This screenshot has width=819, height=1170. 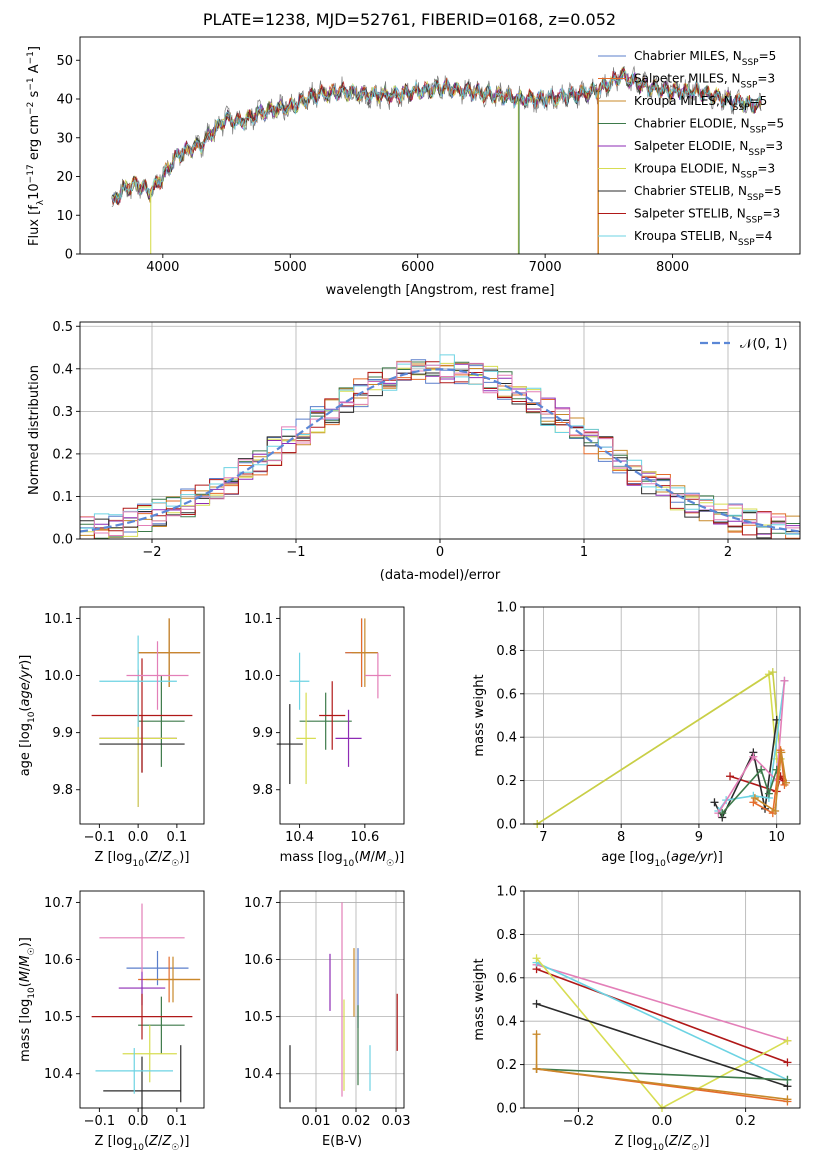 I want to click on residuals-tick-label-y: 0.3, so click(x=62, y=412).